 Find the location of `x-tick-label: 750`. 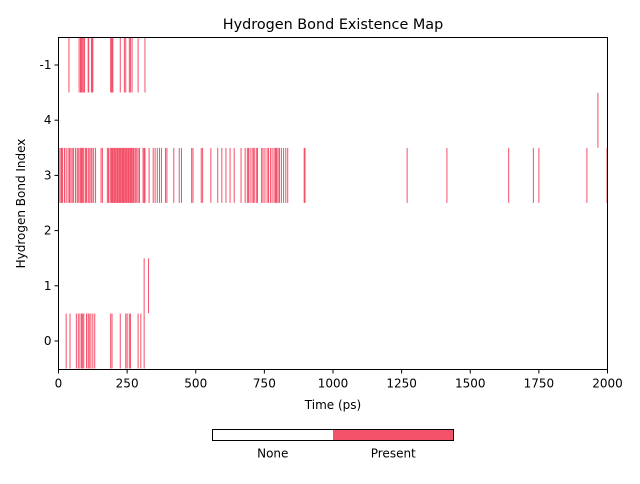

x-tick-label: 750 is located at coordinates (264, 384).